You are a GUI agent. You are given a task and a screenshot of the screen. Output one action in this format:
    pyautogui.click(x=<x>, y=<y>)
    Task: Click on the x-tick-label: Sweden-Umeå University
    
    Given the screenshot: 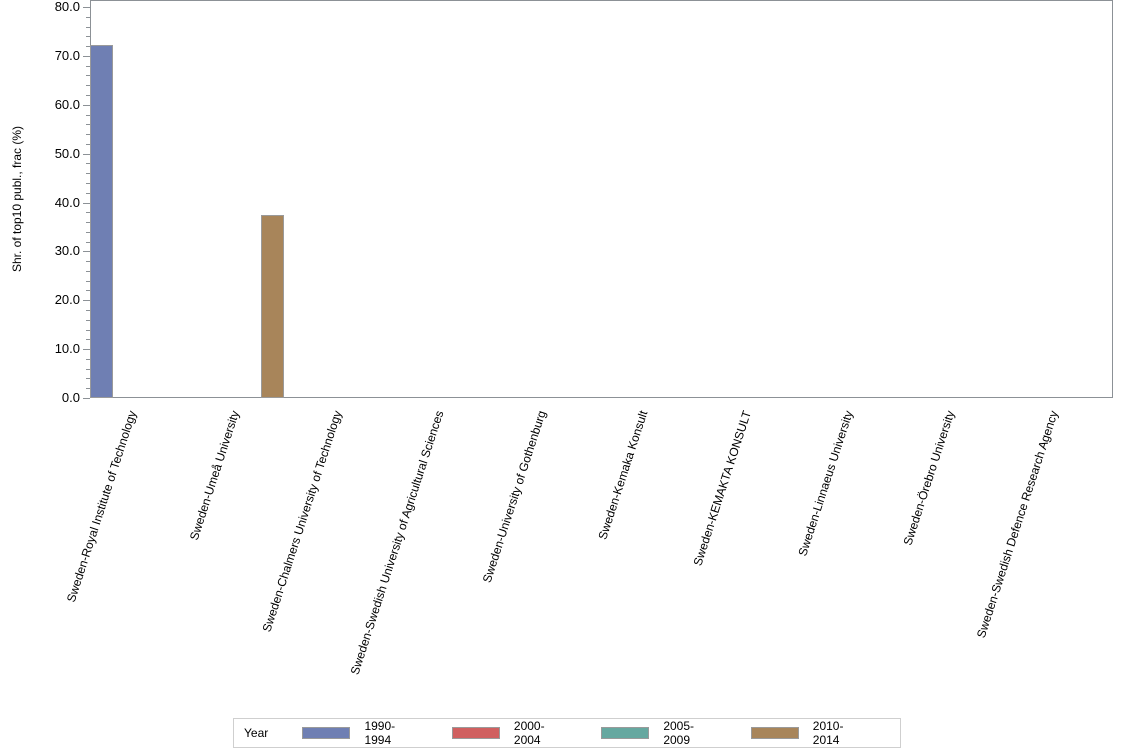 What is the action you would take?
    pyautogui.click(x=215, y=475)
    